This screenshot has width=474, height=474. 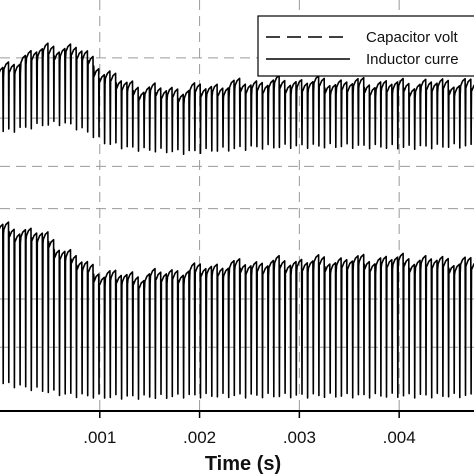 I want to click on legend: Capacitor volt Inductor curre, so click(x=365, y=46).